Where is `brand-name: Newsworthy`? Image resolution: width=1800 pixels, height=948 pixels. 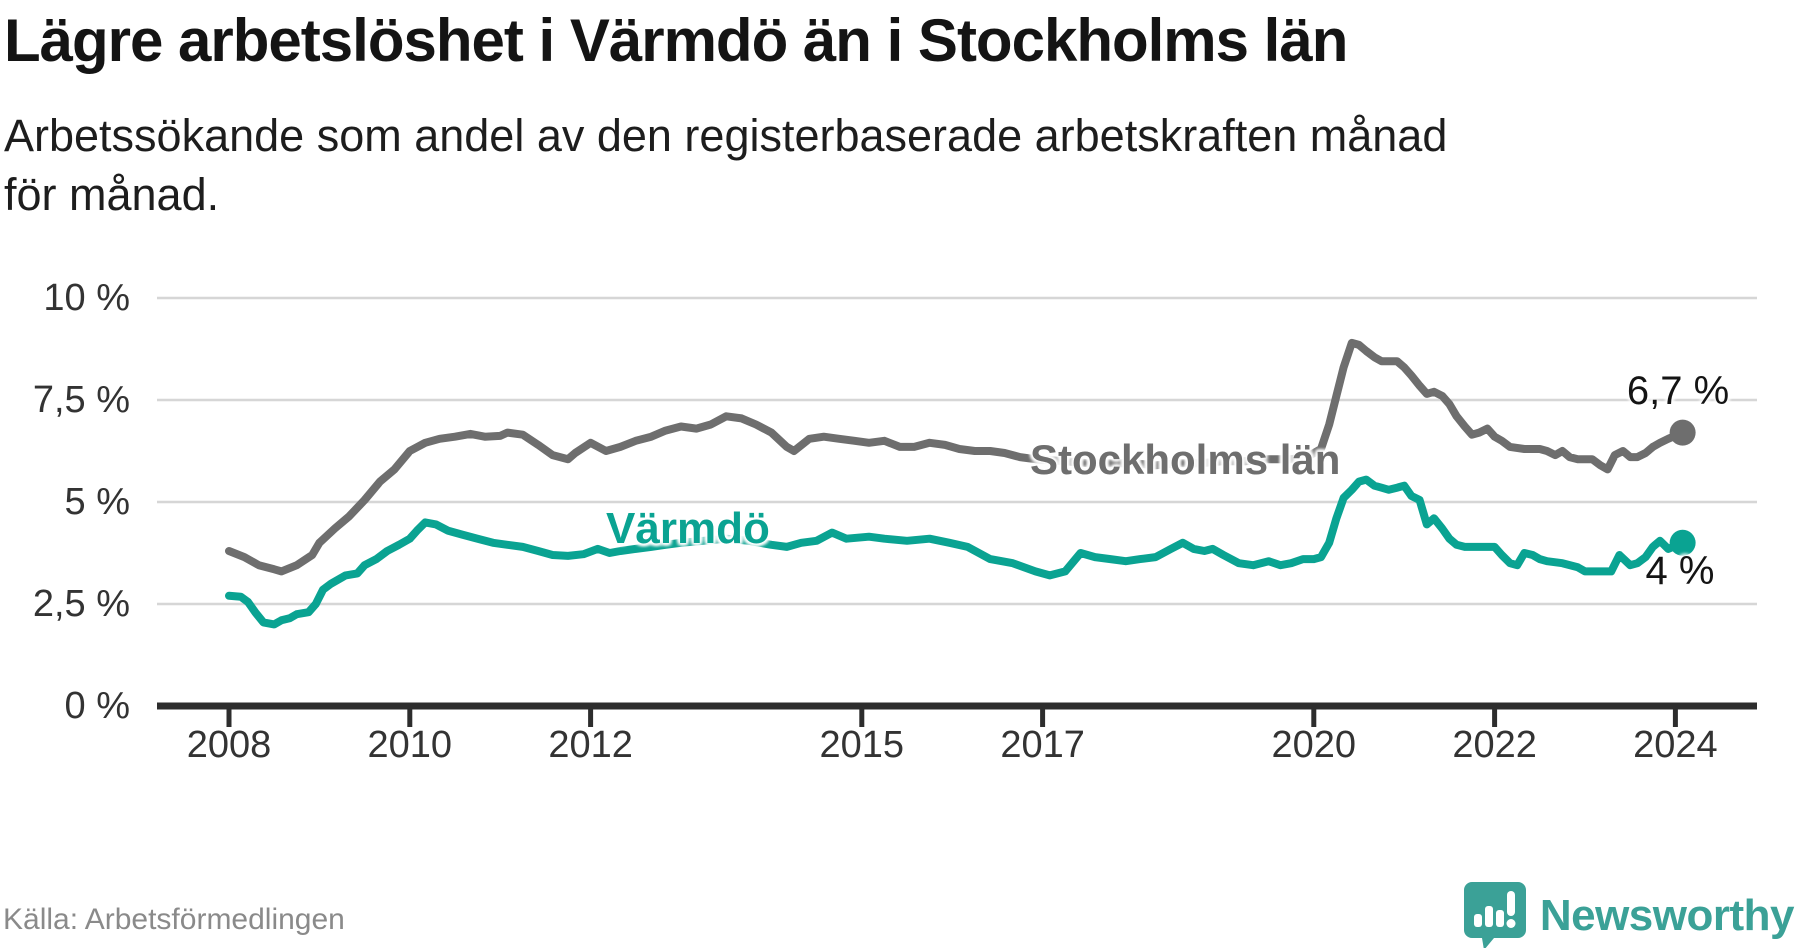
brand-name: Newsworthy is located at coordinates (1667, 915).